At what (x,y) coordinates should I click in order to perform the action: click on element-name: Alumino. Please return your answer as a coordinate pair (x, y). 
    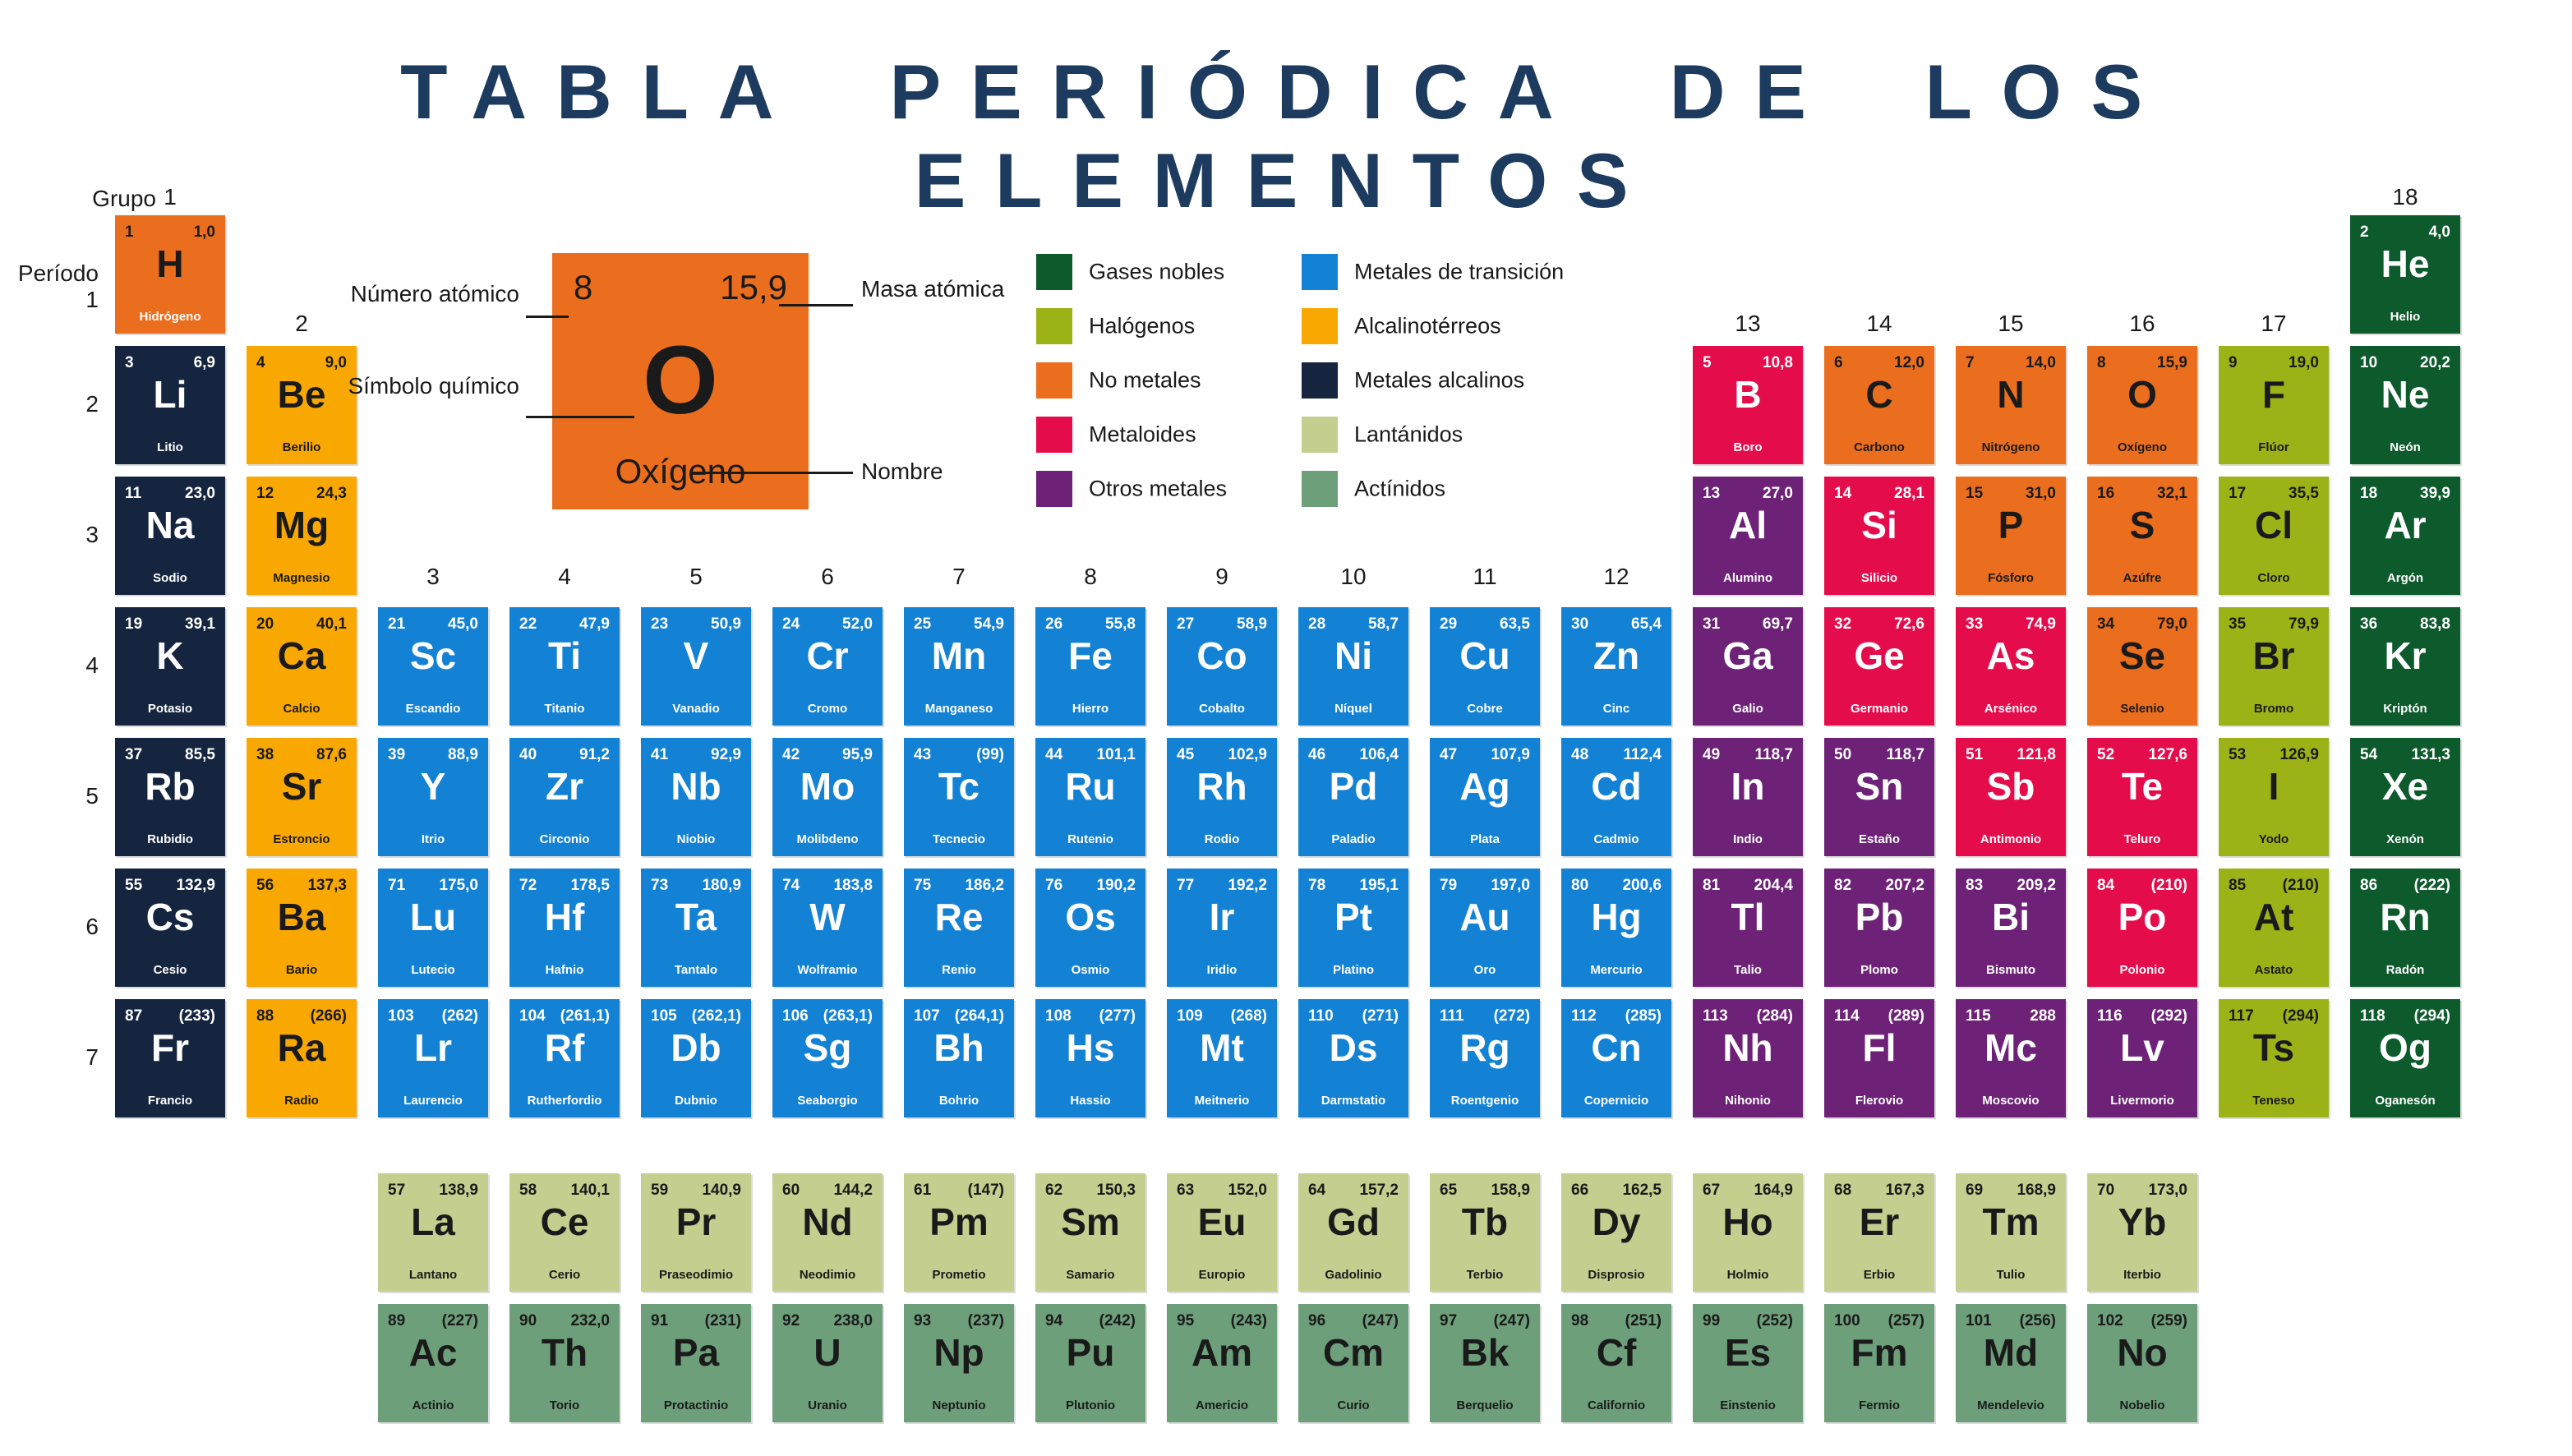
    Looking at the image, I should click on (1747, 578).